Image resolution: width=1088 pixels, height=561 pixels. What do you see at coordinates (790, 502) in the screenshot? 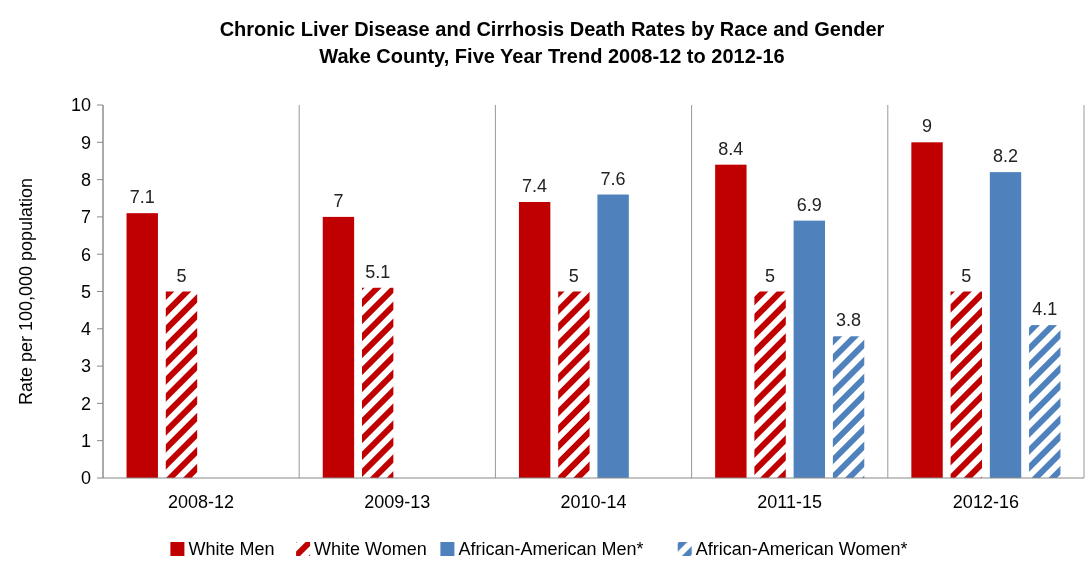
I see `x-tick-label: 2011-15` at bounding box center [790, 502].